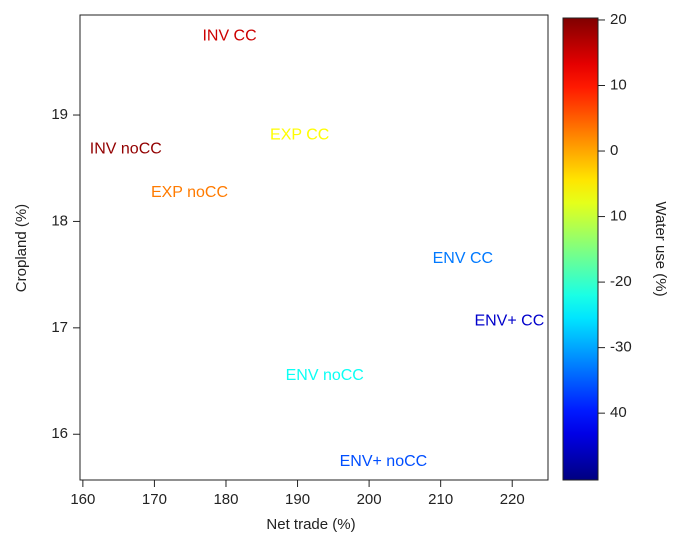 Image resolution: width=681 pixels, height=539 pixels. What do you see at coordinates (59, 433) in the screenshot?
I see `y-tick-label: 16` at bounding box center [59, 433].